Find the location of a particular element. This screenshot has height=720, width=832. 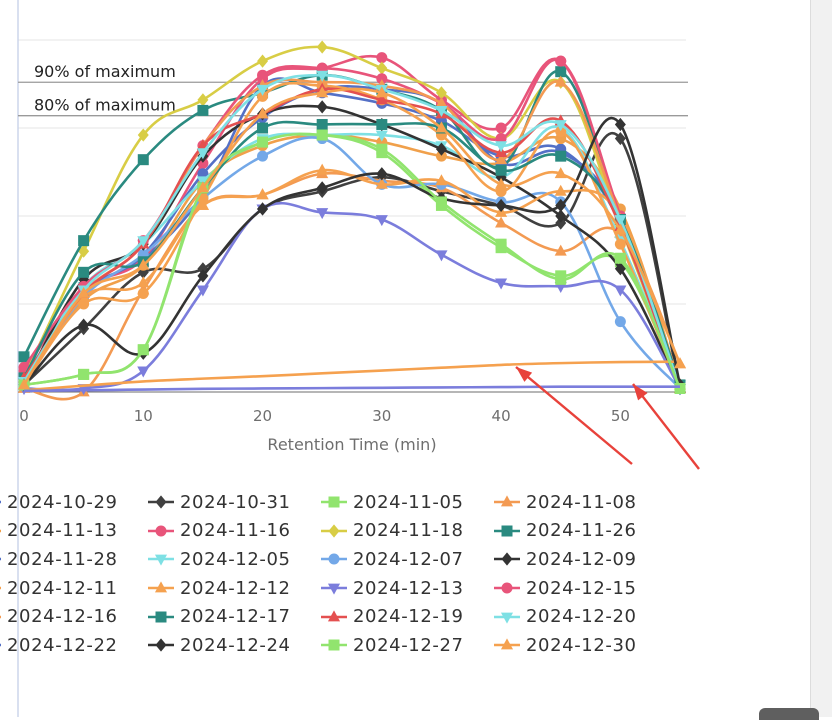

legend-item: 2024-12-19 is located at coordinates (407, 616).